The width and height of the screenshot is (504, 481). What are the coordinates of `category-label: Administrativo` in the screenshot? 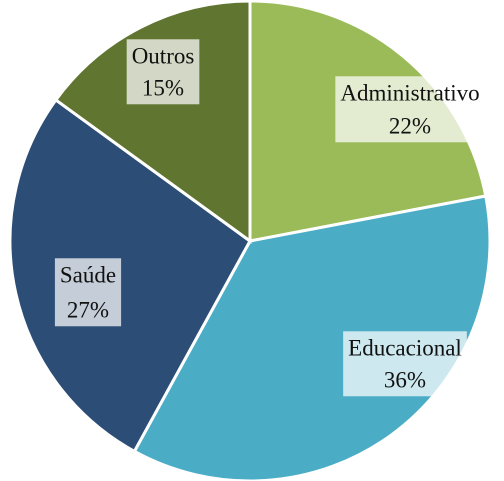 It's located at (409, 92).